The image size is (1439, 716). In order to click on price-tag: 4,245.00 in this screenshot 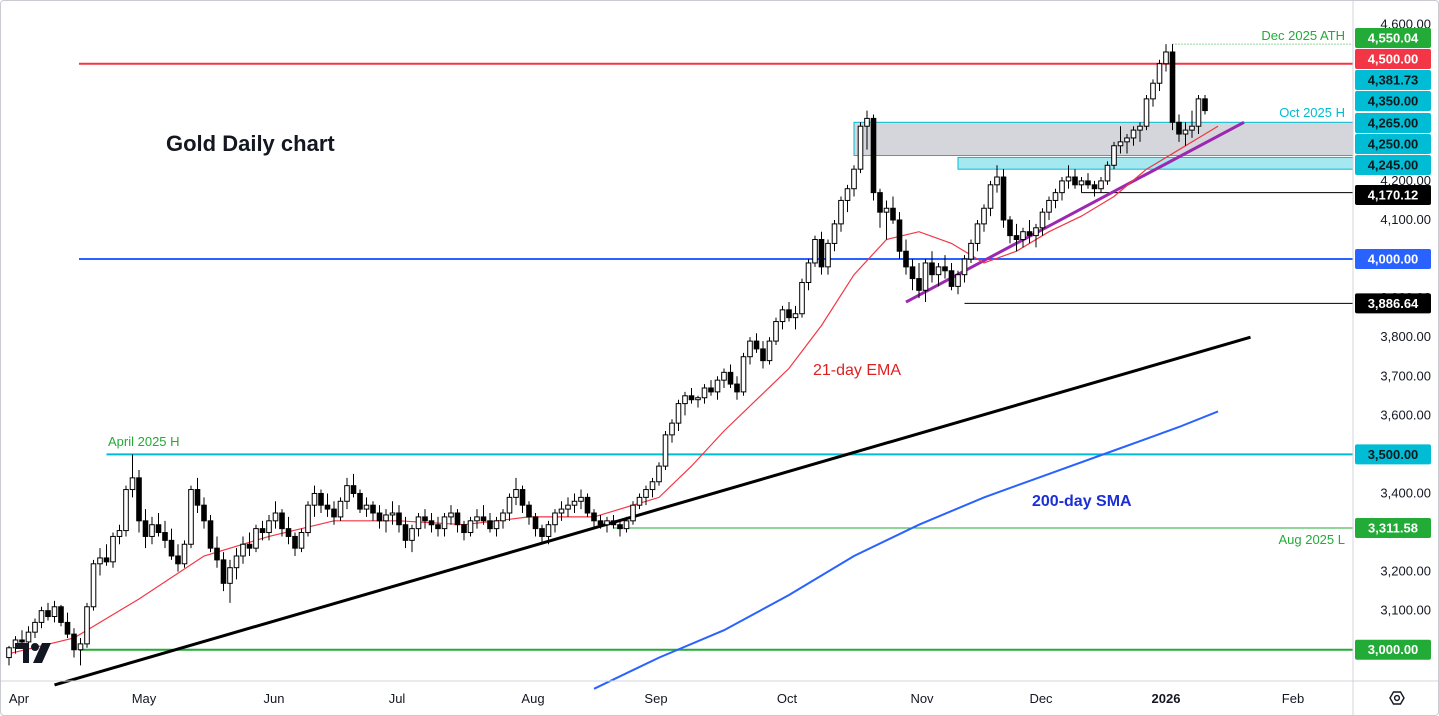, I will do `click(1393, 165)`.